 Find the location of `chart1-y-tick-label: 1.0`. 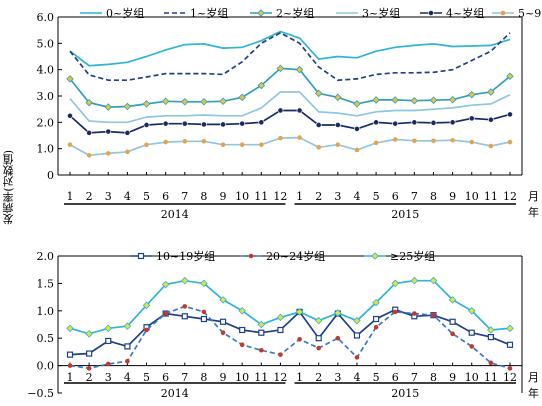

chart1-y-tick-label: 1.0 is located at coordinates (46, 149).